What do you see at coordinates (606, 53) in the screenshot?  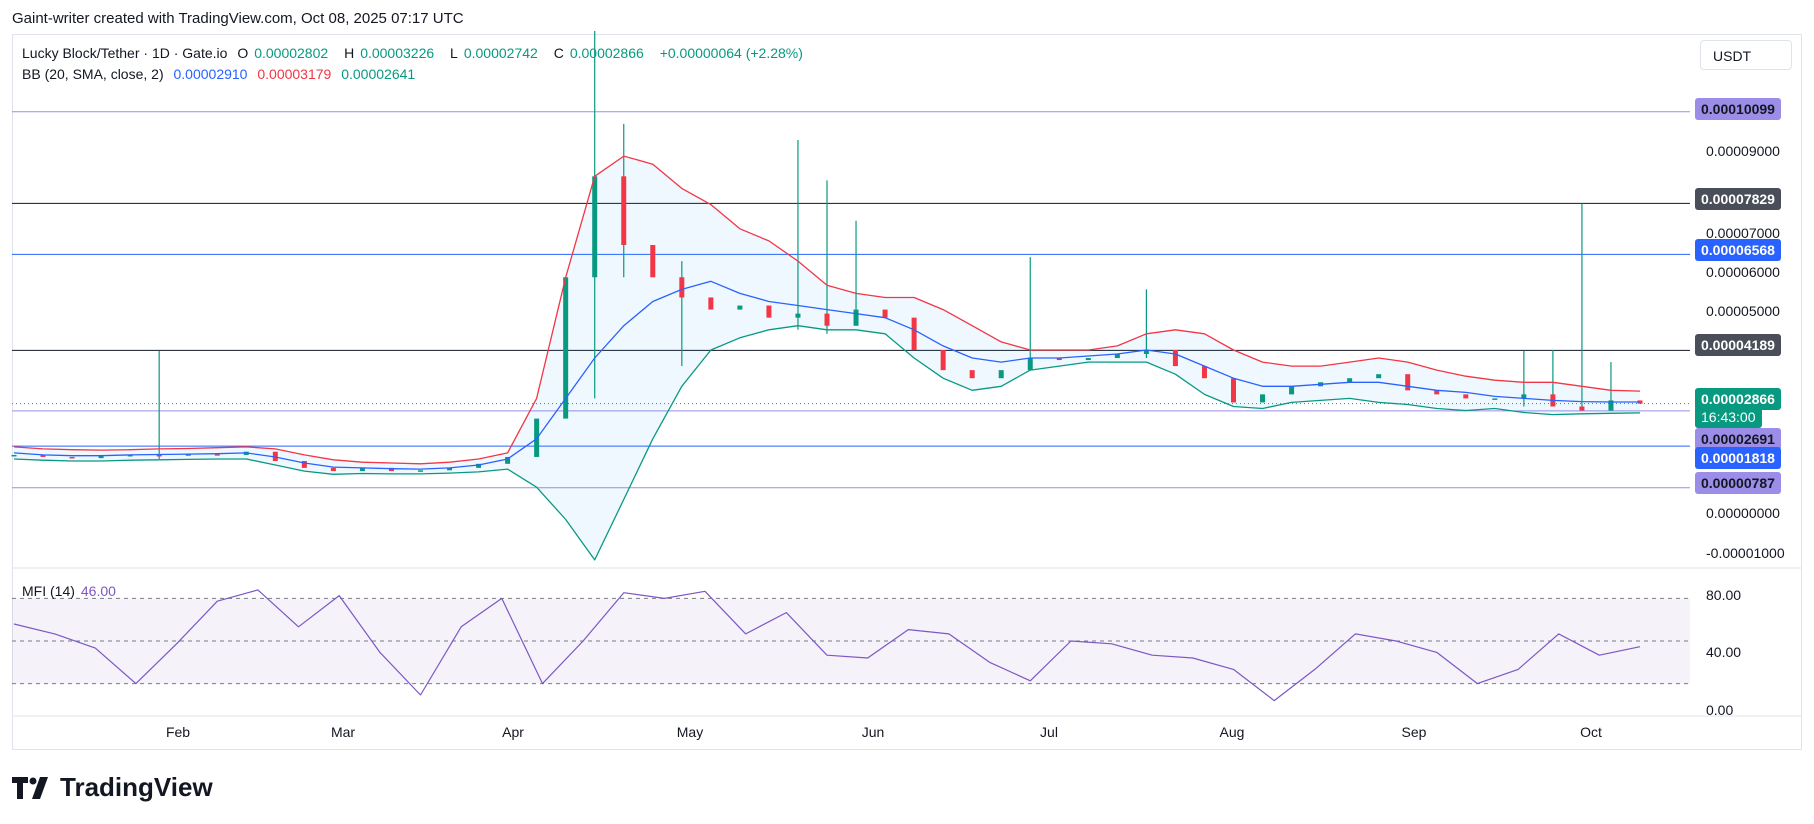 I see `close-value: 0.00002866` at bounding box center [606, 53].